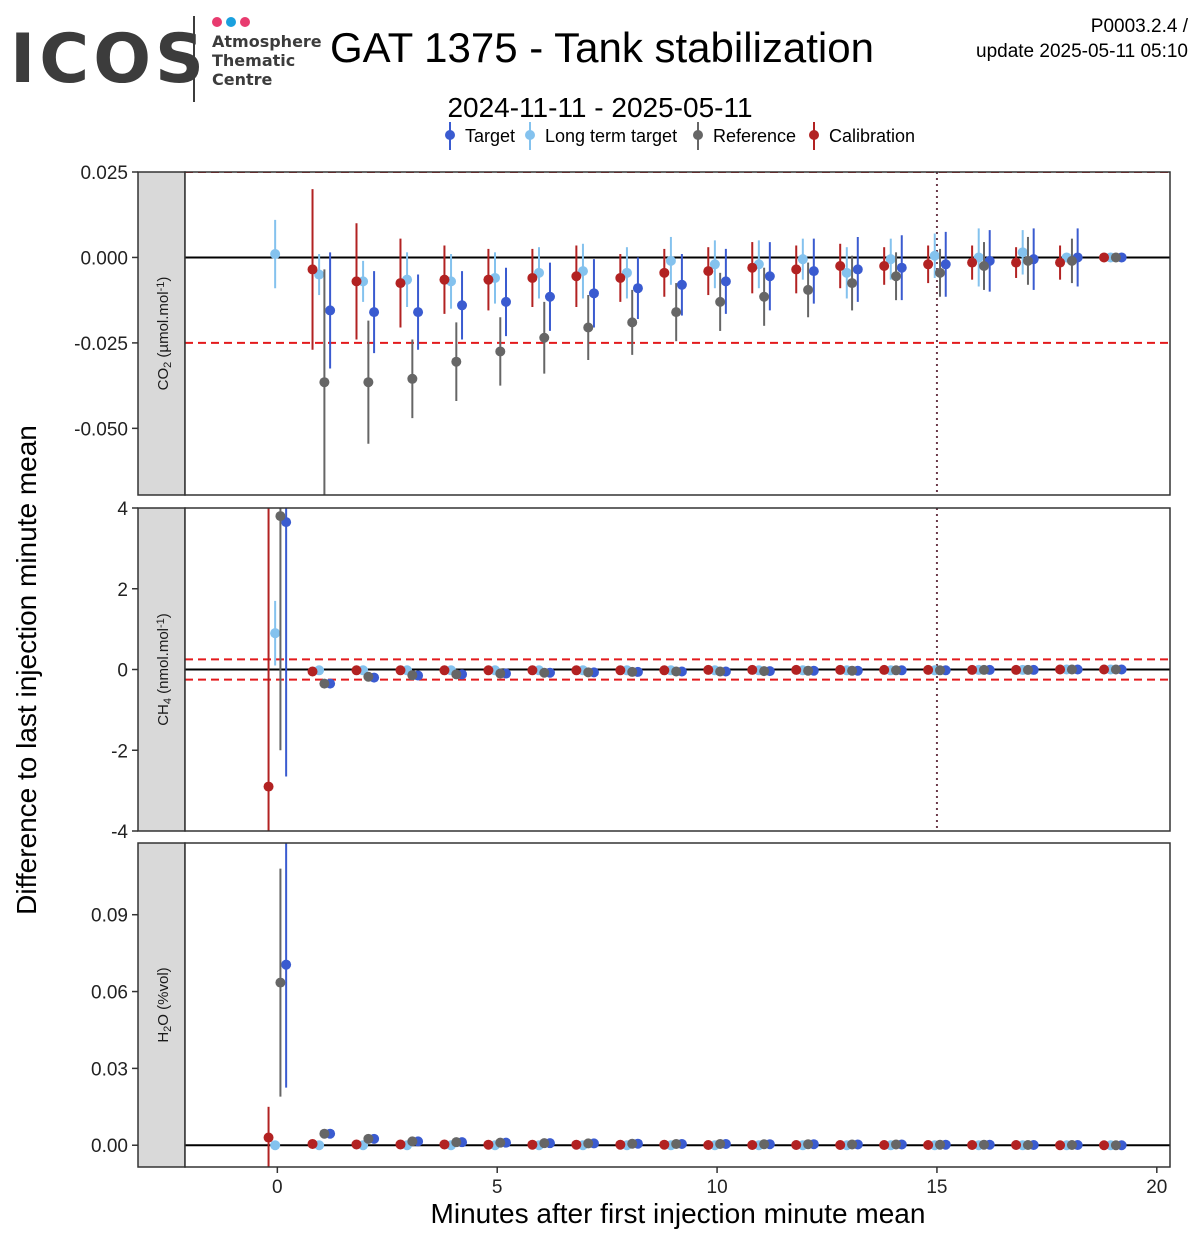  I want to click on legend-label: Reference, so click(754, 136).